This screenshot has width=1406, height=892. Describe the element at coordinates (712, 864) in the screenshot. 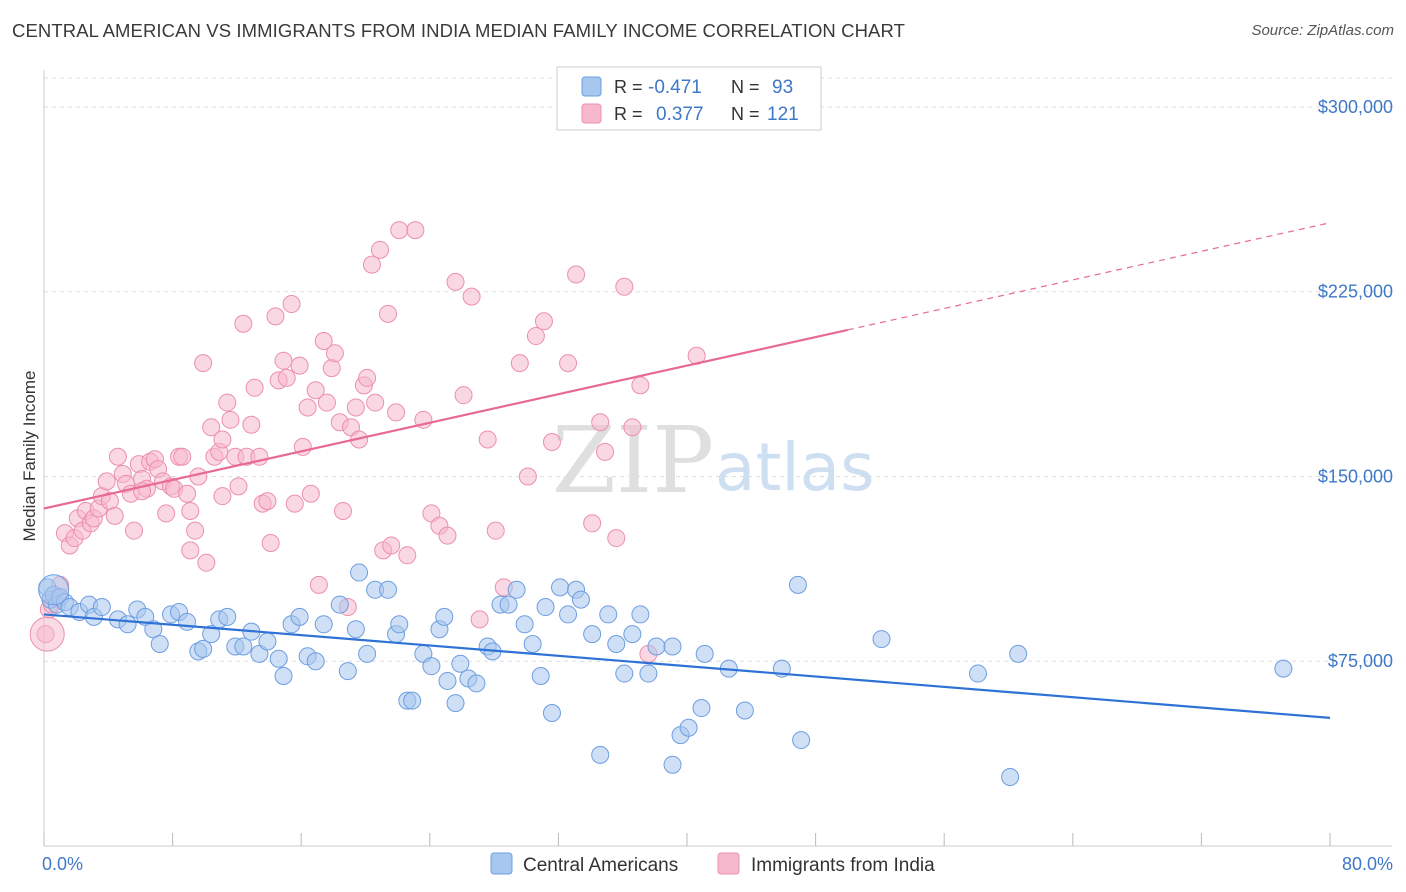

I see `series-legend: Central Americans Immigrants from India` at that location.